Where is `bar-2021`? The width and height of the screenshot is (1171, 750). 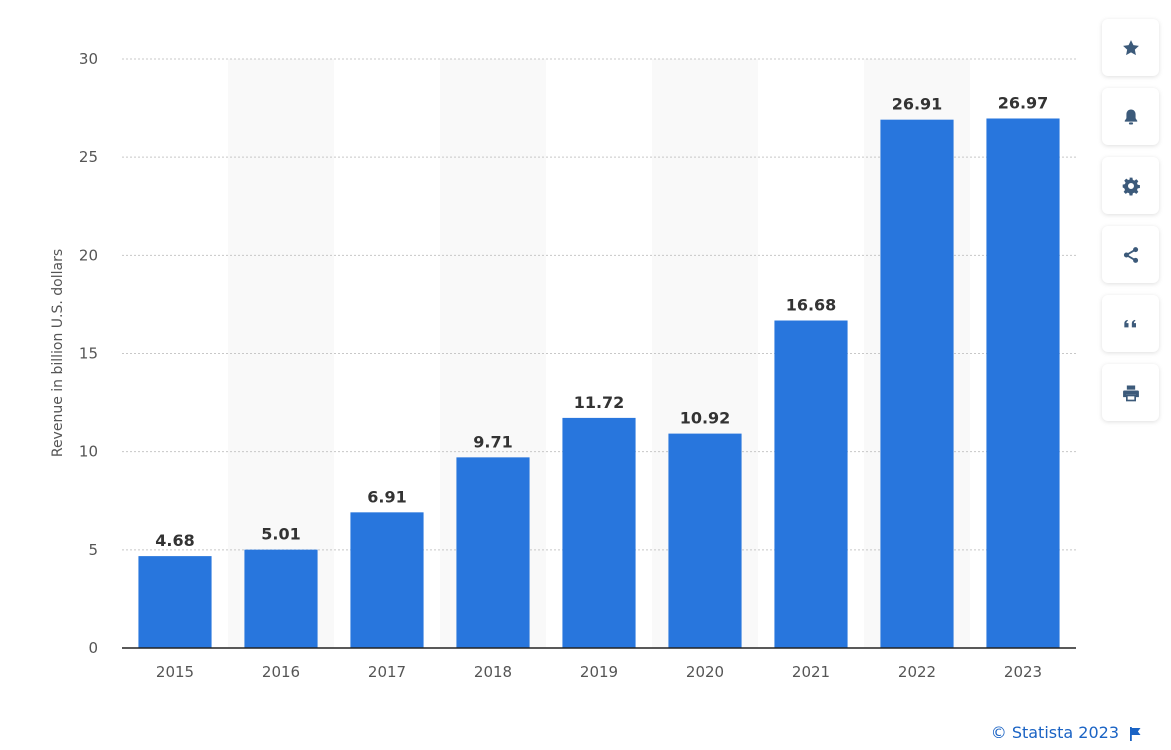 bar-2021 is located at coordinates (811, 484).